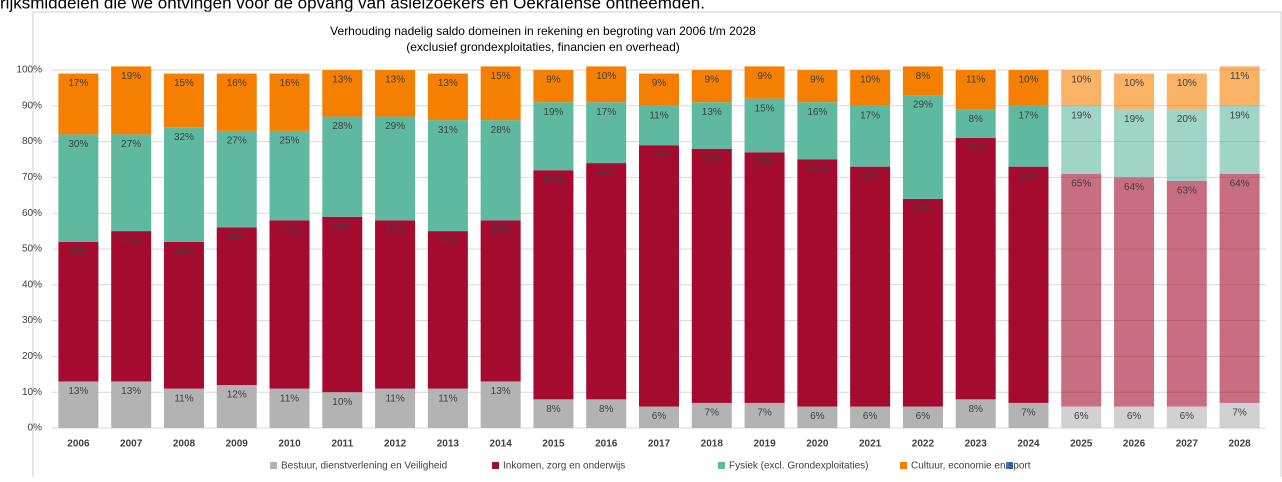 The height and width of the screenshot is (482, 1282). What do you see at coordinates (870, 444) in the screenshot?
I see `x-tick-label: 2021` at bounding box center [870, 444].